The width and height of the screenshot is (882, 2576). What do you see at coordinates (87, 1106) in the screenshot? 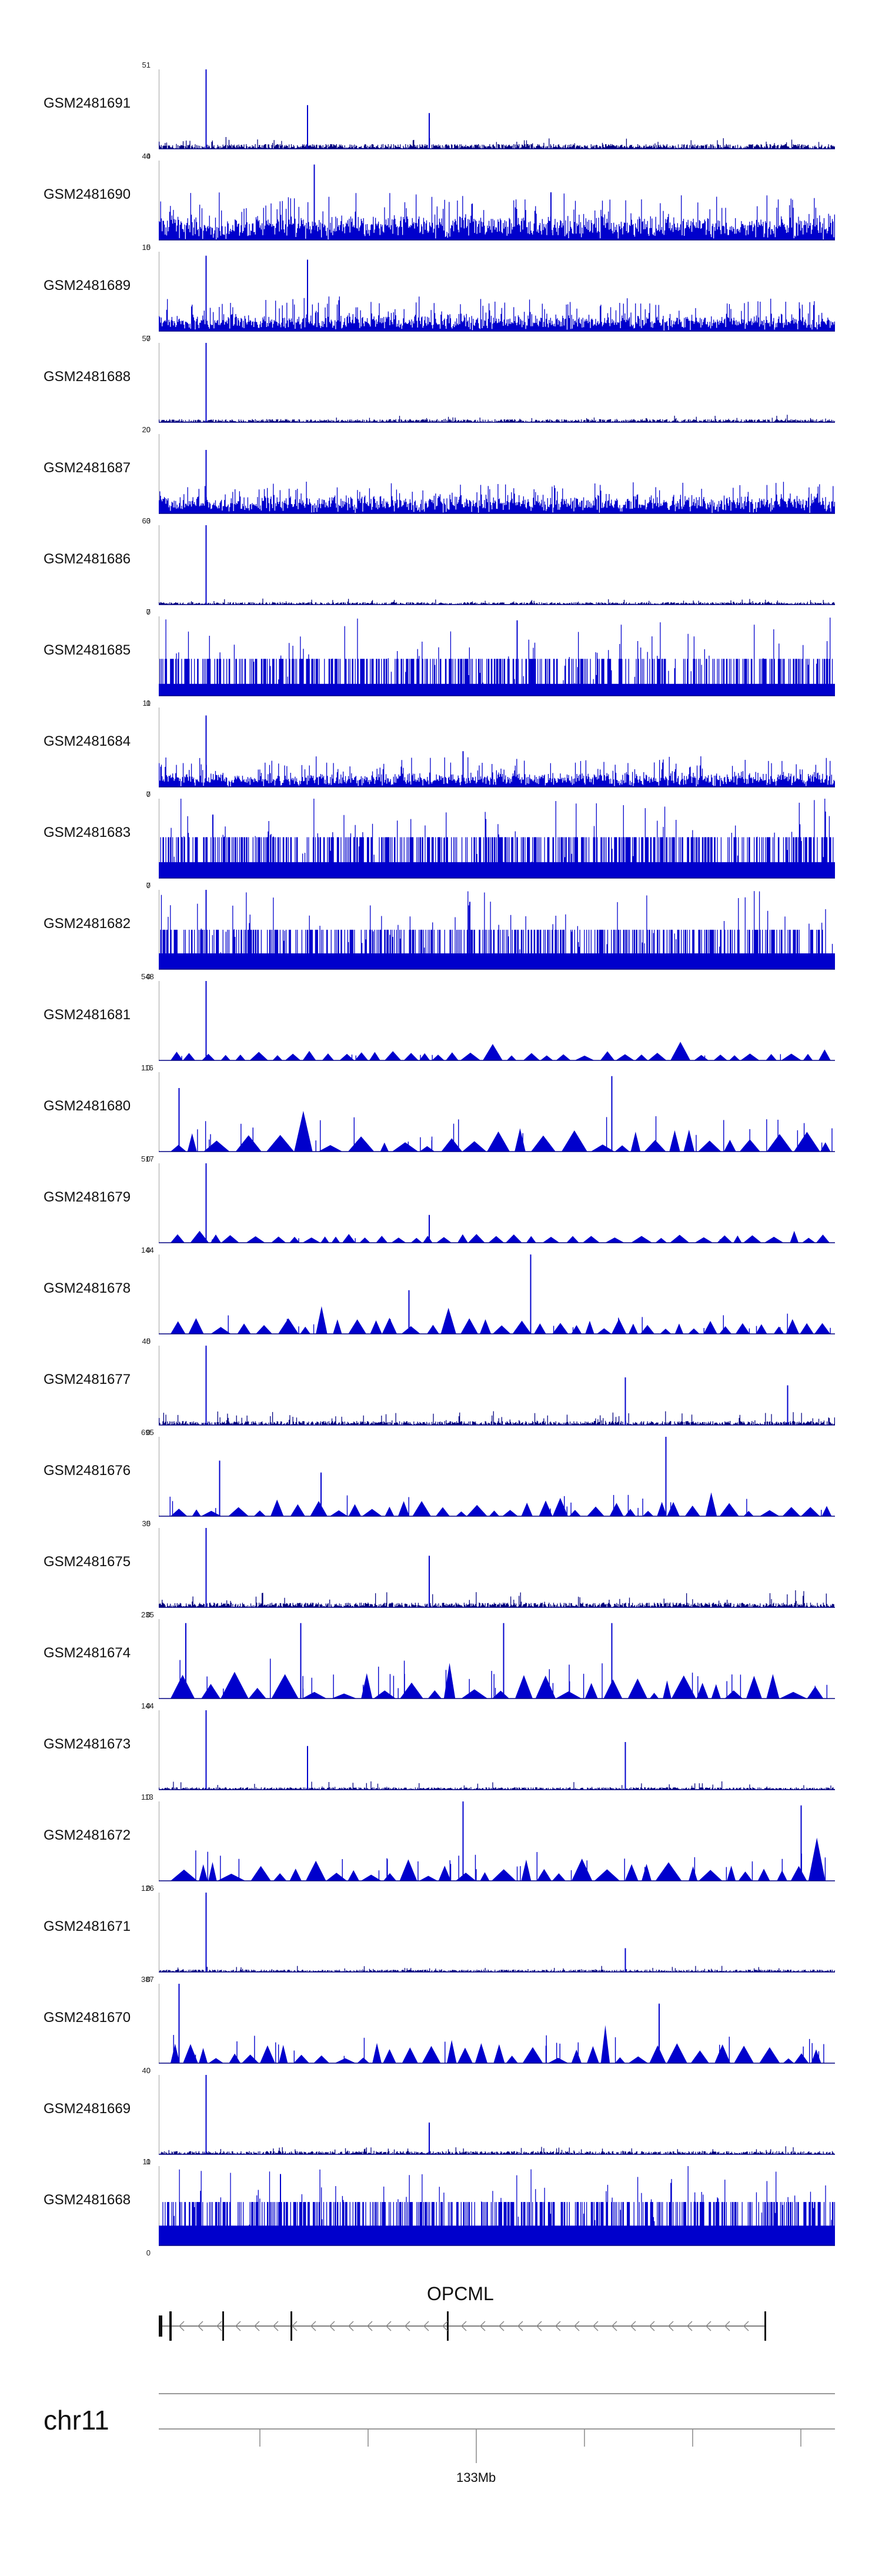
I see `track-label: GSM2481680` at bounding box center [87, 1106].